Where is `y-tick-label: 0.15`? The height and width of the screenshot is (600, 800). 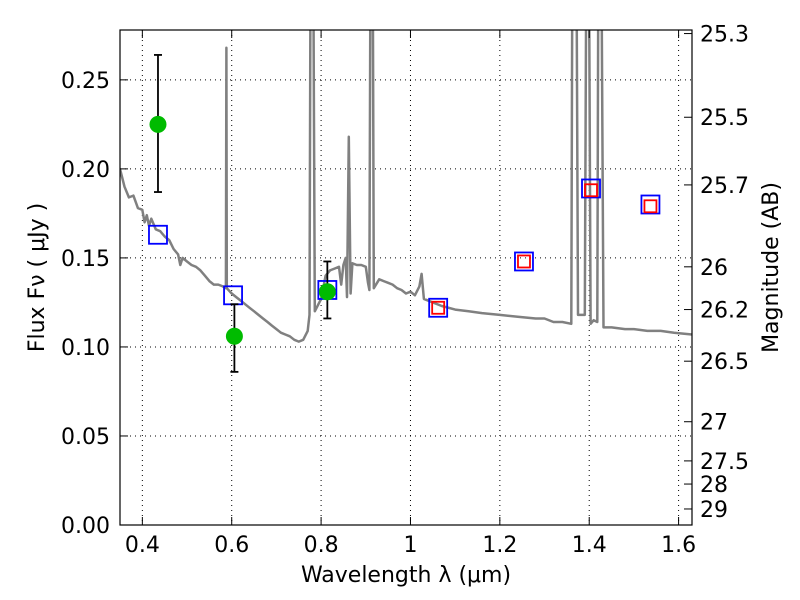
y-tick-label: 0.15 is located at coordinates (85, 259).